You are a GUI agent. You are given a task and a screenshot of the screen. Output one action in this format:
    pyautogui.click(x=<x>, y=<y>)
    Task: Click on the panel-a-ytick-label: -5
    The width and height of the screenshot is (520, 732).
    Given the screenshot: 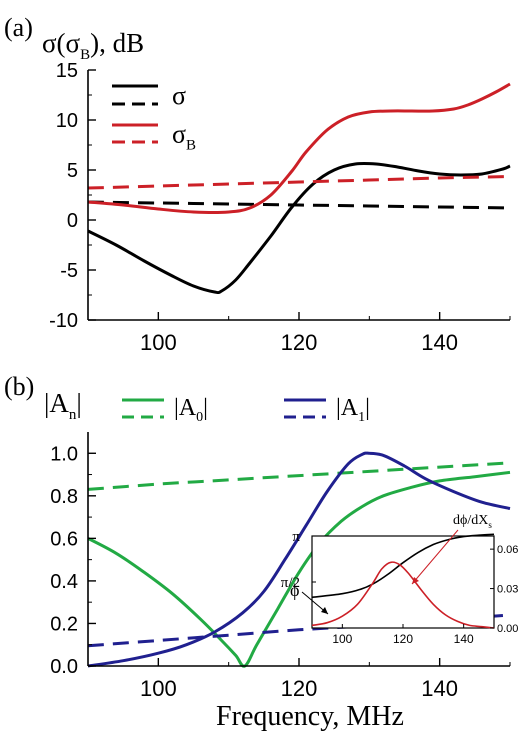 What is the action you would take?
    pyautogui.click(x=69, y=271)
    